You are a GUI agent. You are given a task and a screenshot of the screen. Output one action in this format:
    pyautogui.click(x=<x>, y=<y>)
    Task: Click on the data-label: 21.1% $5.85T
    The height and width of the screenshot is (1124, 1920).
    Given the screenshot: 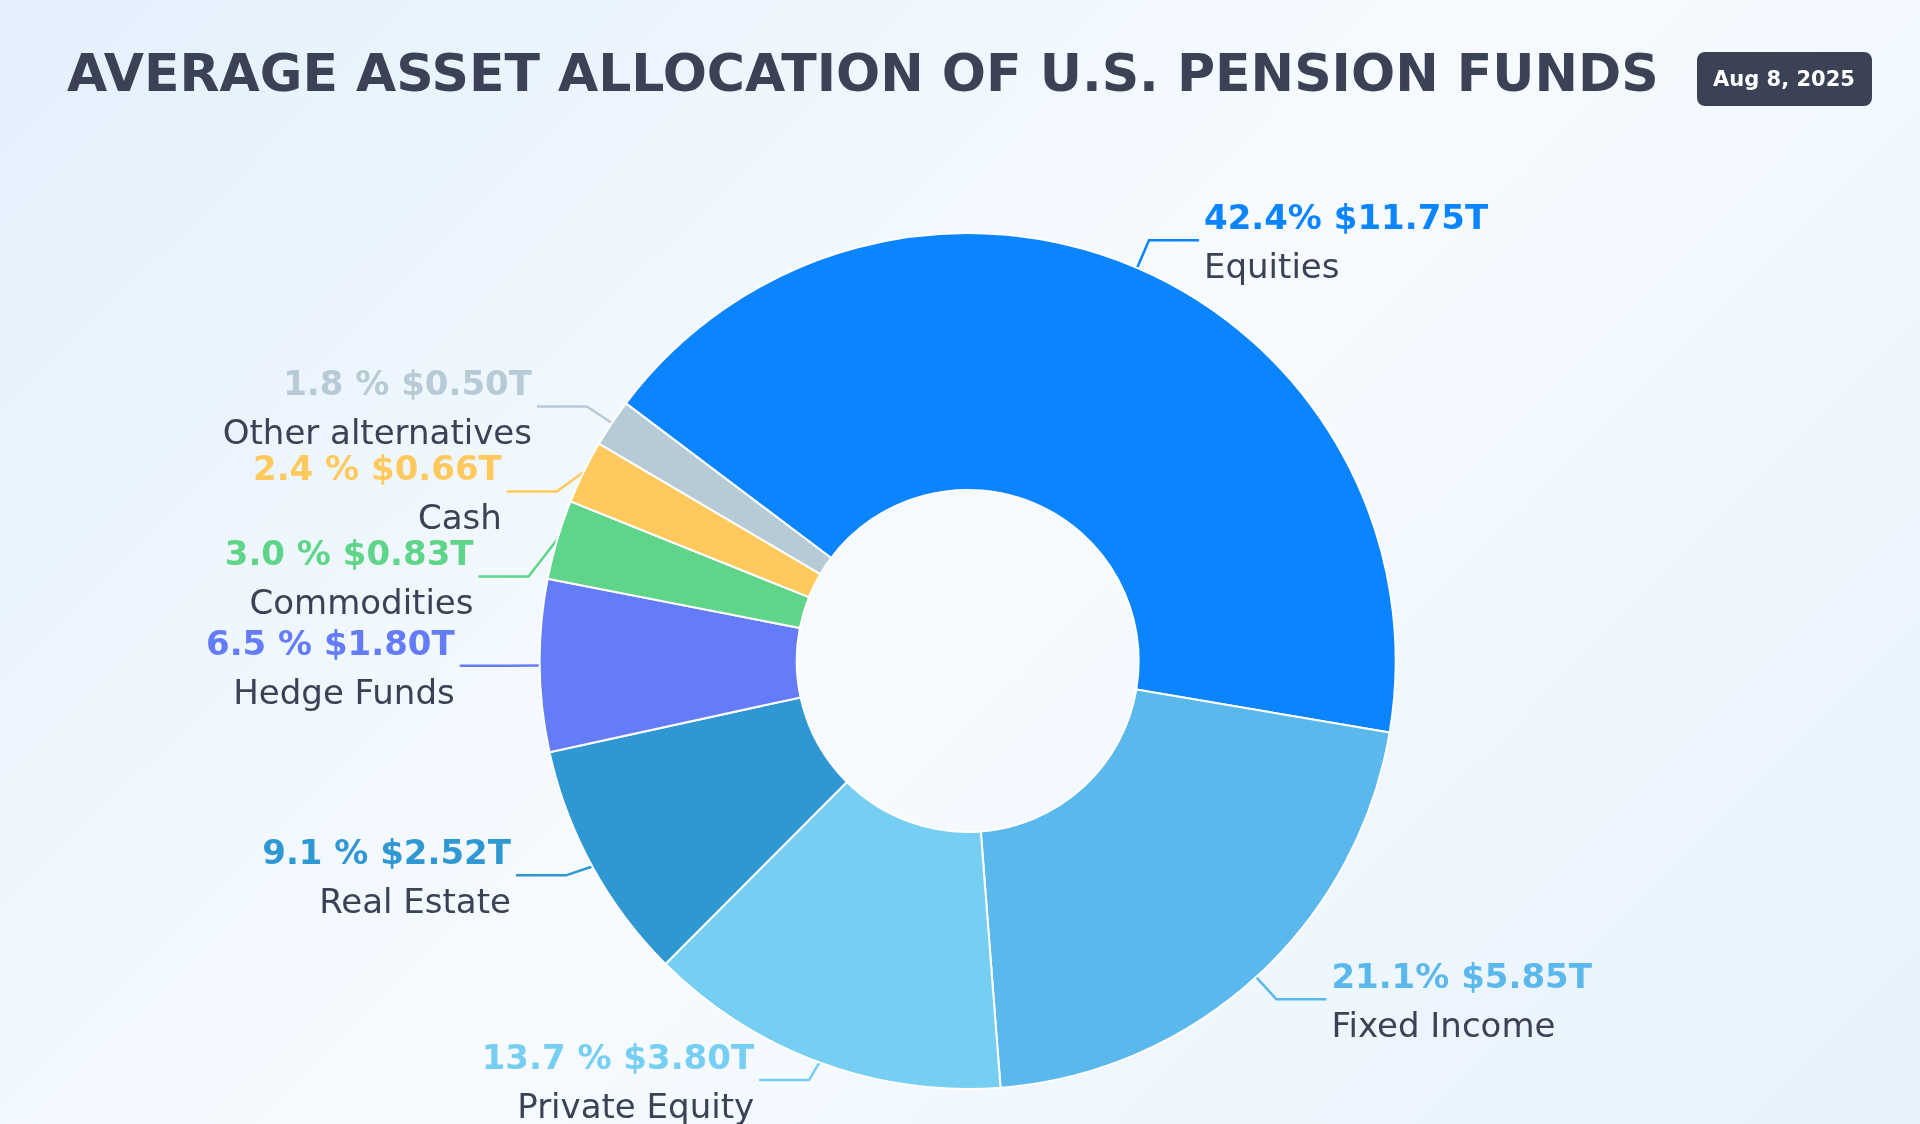 What is the action you would take?
    pyautogui.click(x=1462, y=976)
    